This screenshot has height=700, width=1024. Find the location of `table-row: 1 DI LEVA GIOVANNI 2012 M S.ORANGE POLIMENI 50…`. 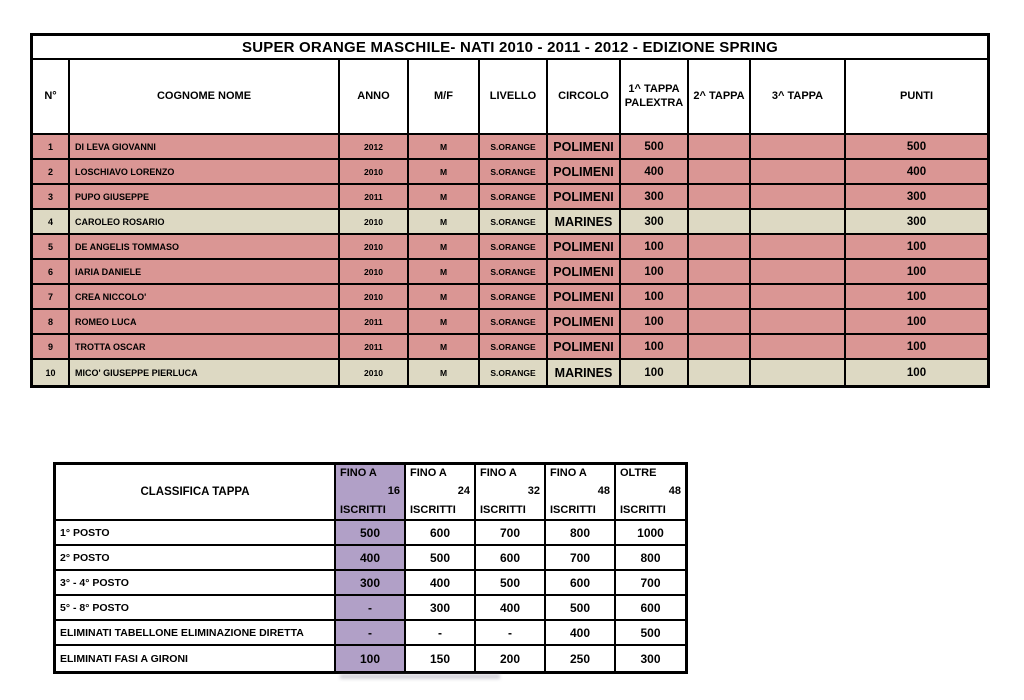

table-row: 1 DI LEVA GIOVANNI 2012 M S.ORANGE POLIMENI 50… is located at coordinates (510, 147).